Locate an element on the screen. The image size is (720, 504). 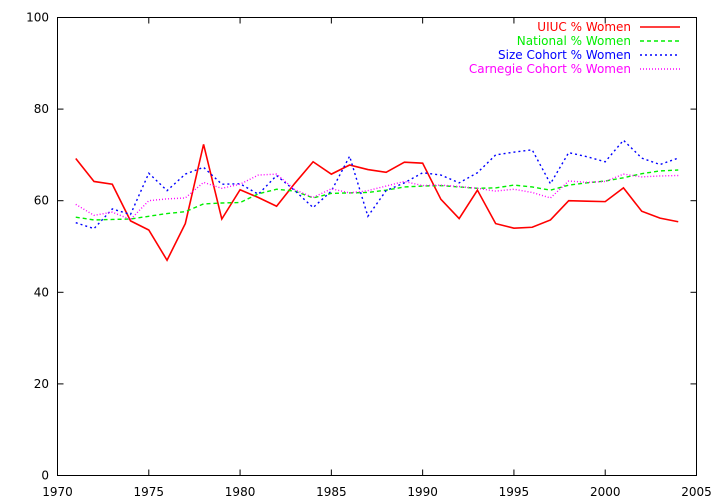
x-tick-label: 1980 is located at coordinates (240, 492).